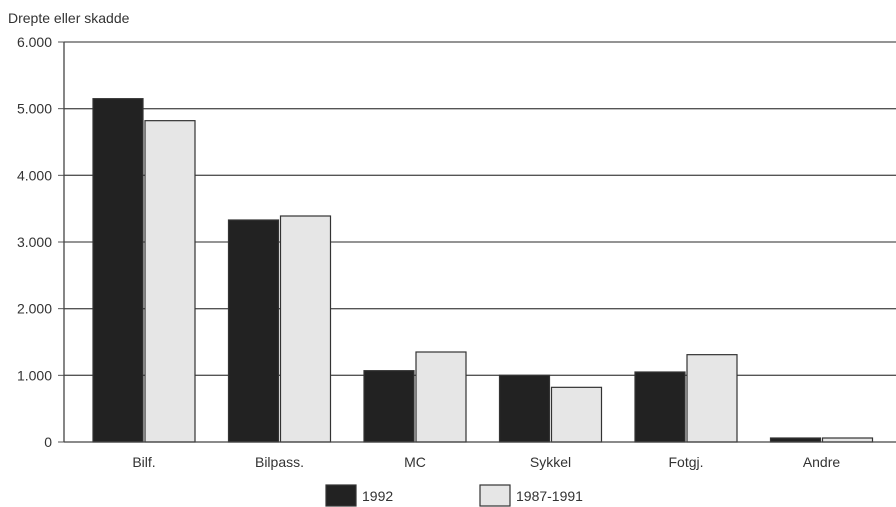 The height and width of the screenshot is (507, 896). I want to click on y-tick-label: 4.000, so click(34, 175).